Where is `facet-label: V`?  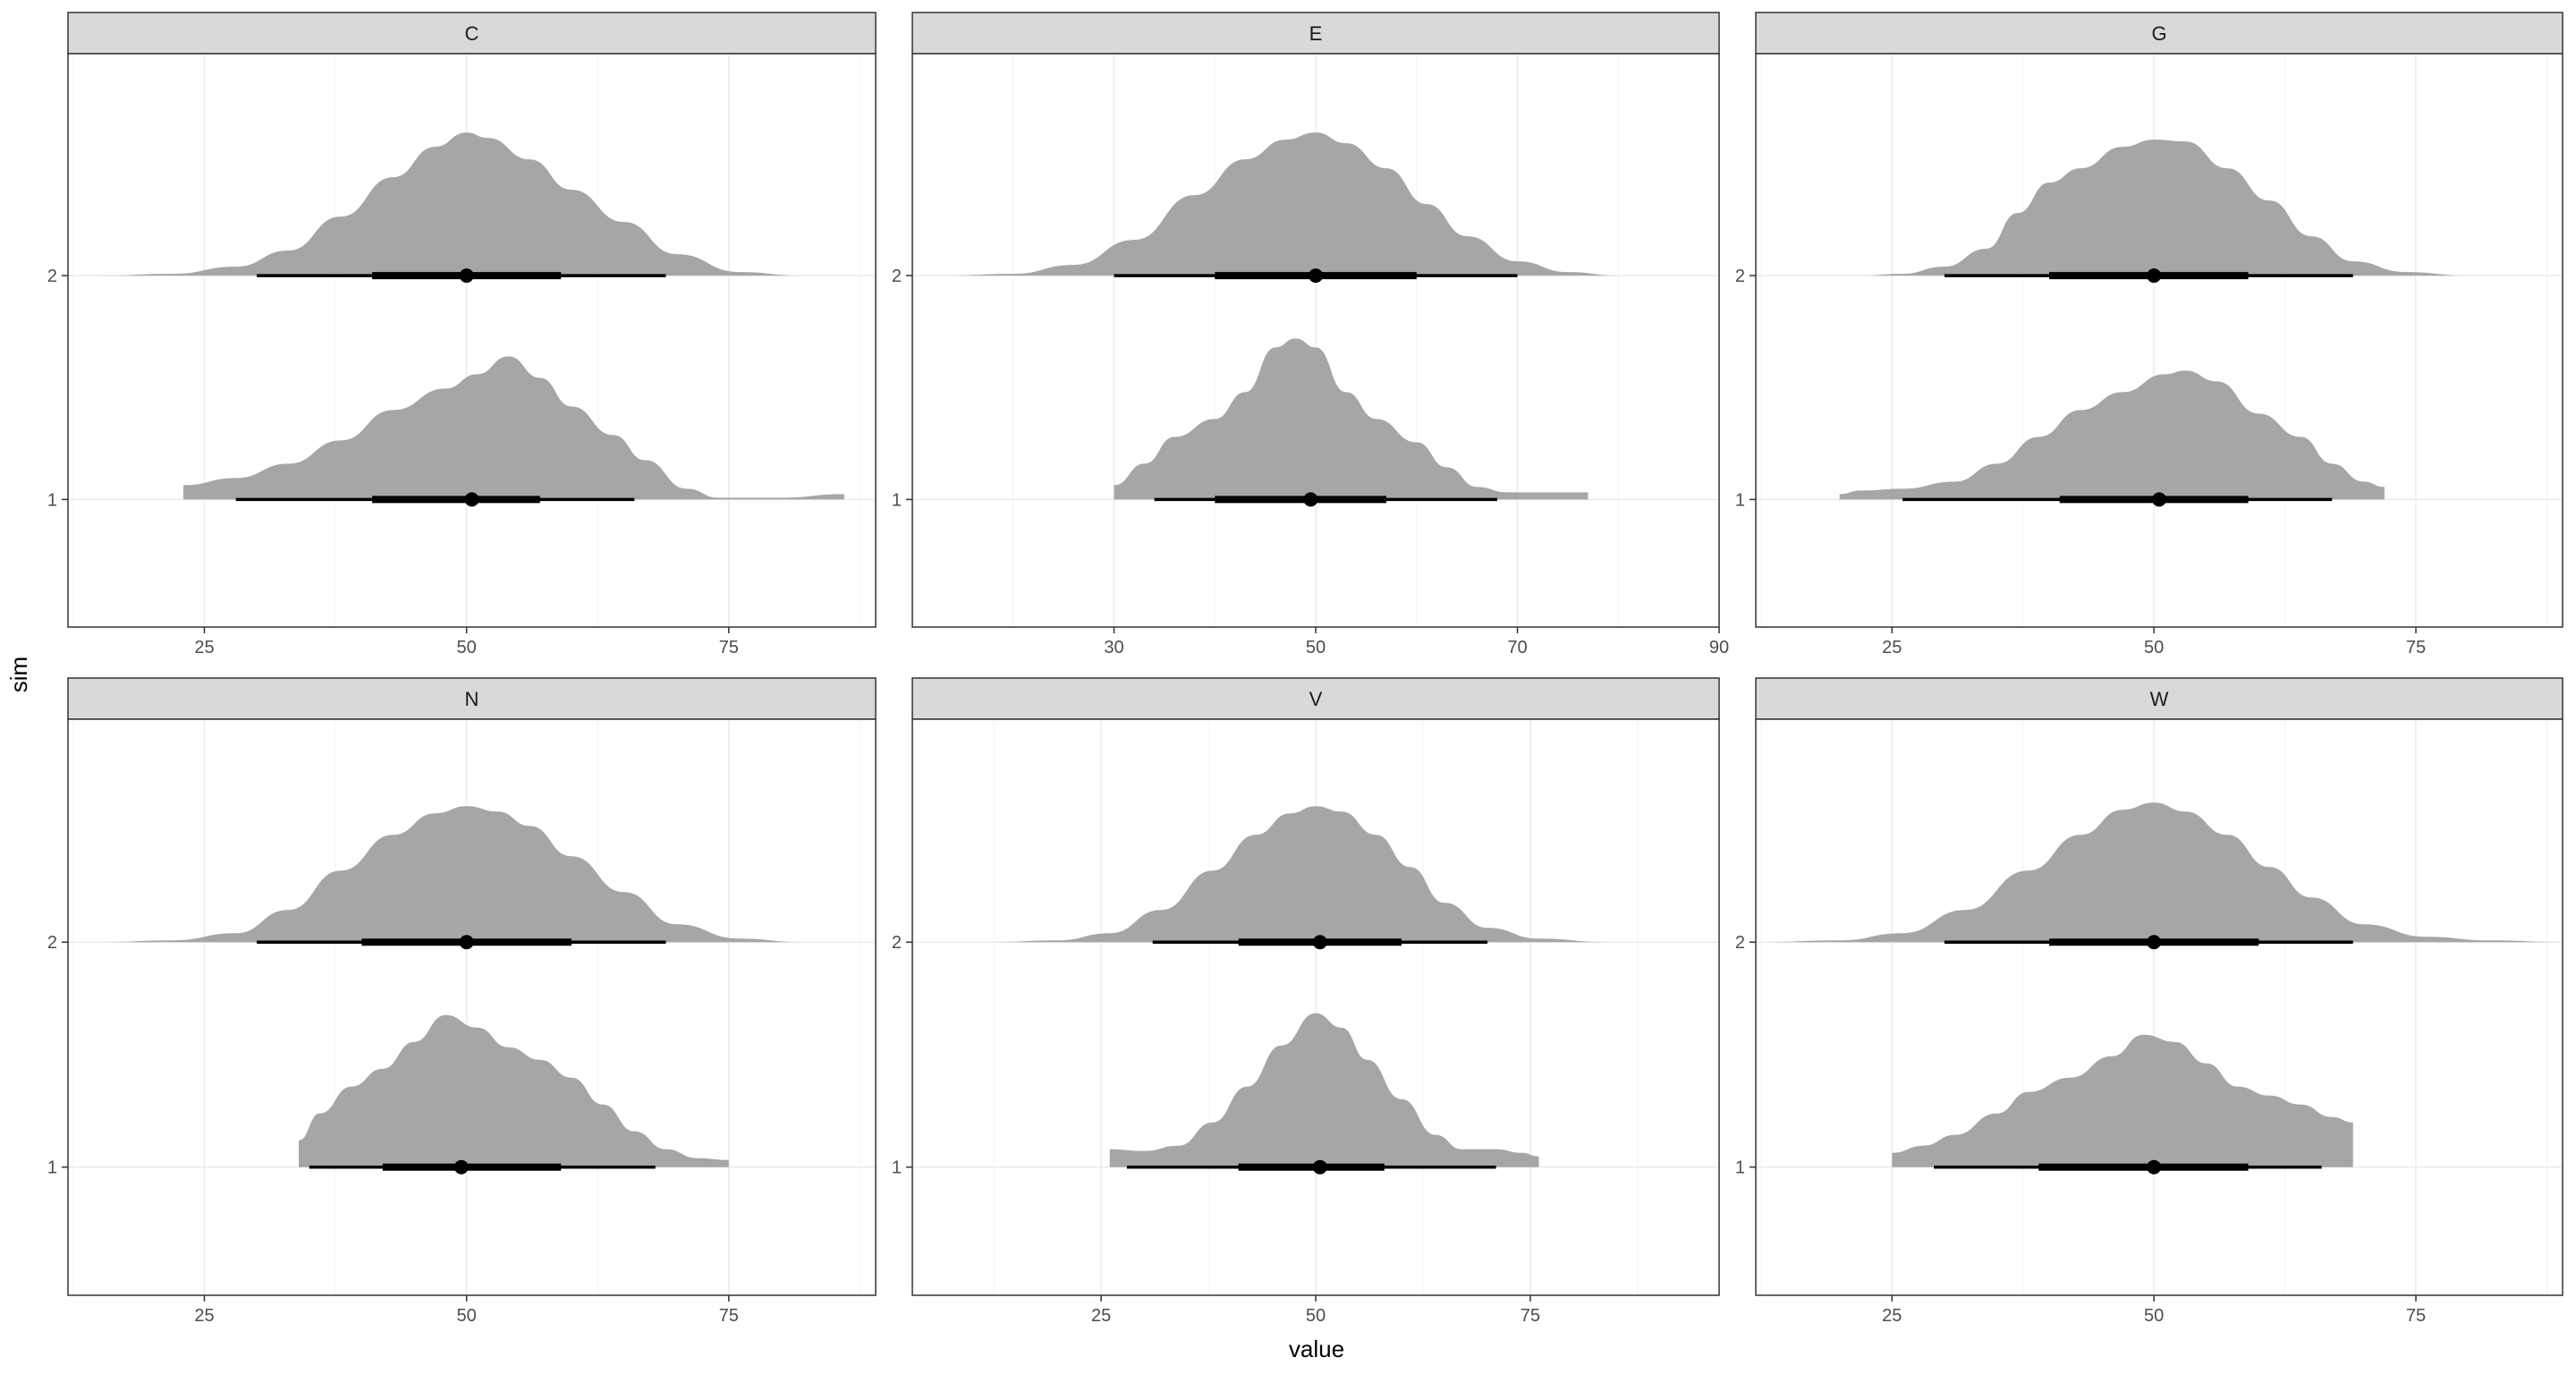 facet-label: V is located at coordinates (1316, 699).